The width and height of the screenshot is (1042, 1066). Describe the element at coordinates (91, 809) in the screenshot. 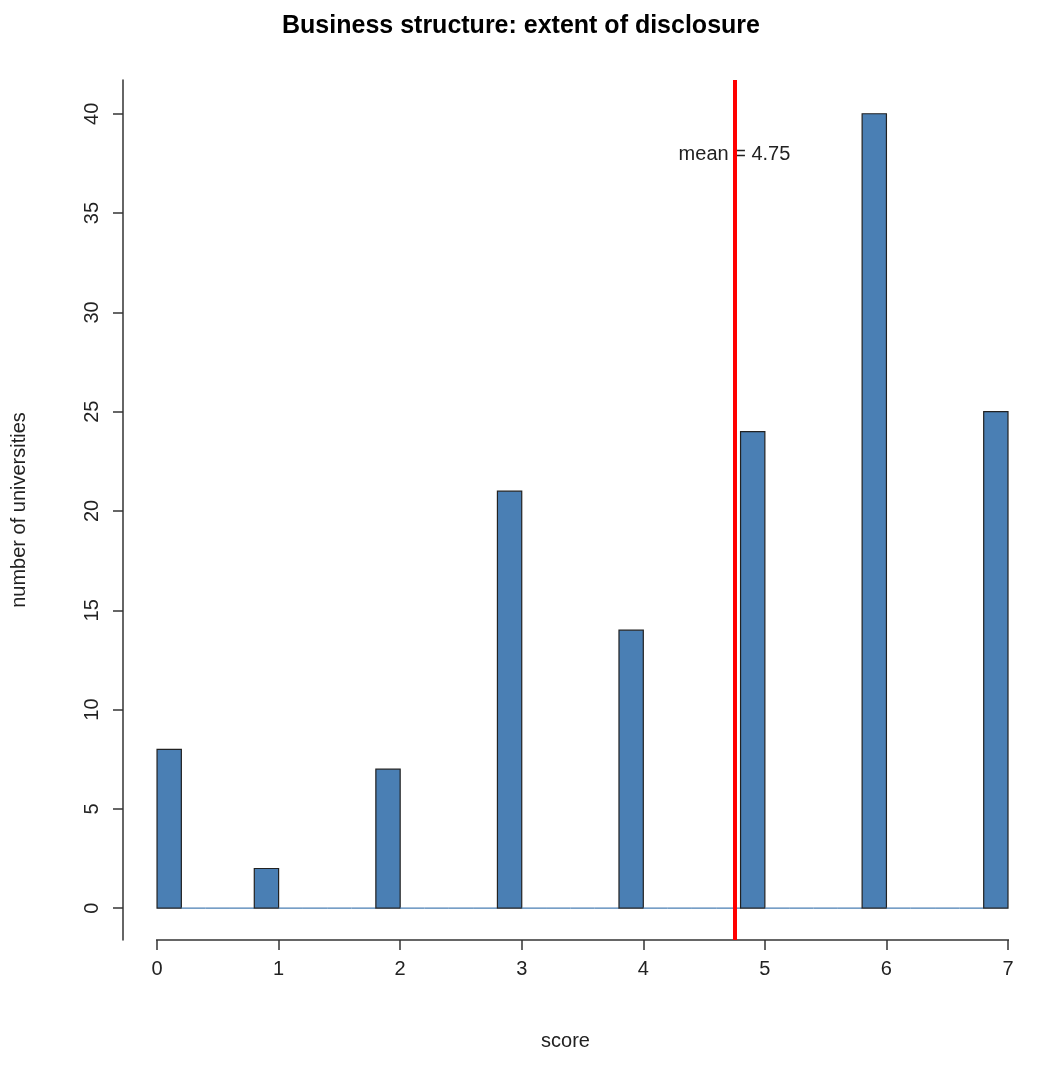

I see `y-tick-label: 5` at that location.